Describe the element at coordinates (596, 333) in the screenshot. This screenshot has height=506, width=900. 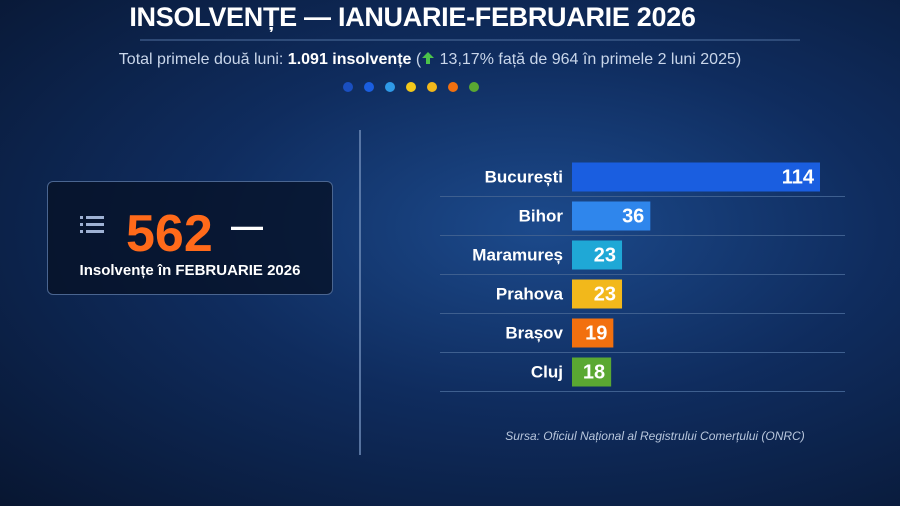
I see `value-label: 19` at that location.